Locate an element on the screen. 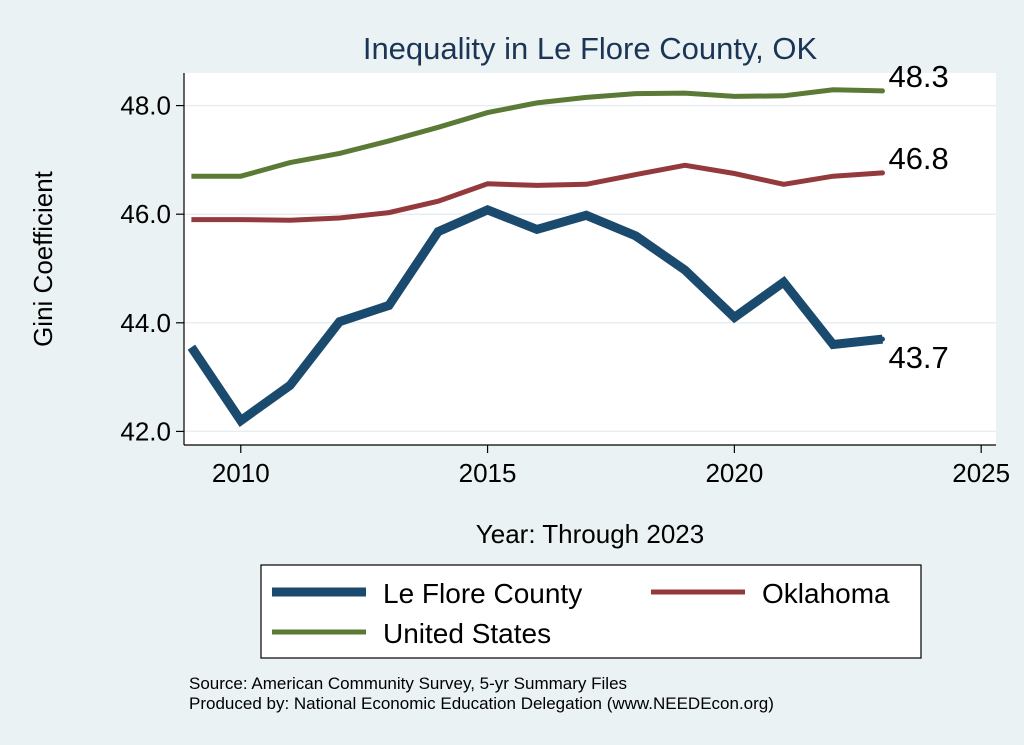 This screenshot has width=1024, height=745. legend-label-oklahoma: Oklahoma is located at coordinates (826, 593).